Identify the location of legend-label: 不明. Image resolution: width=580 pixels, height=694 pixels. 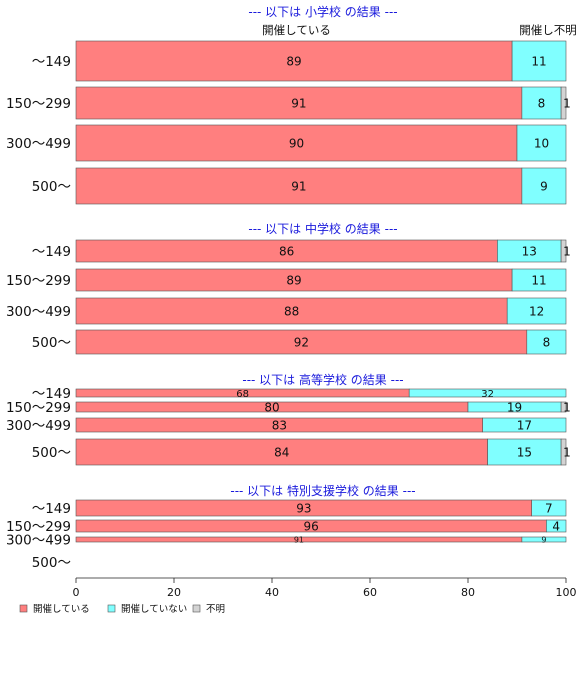
(215, 609).